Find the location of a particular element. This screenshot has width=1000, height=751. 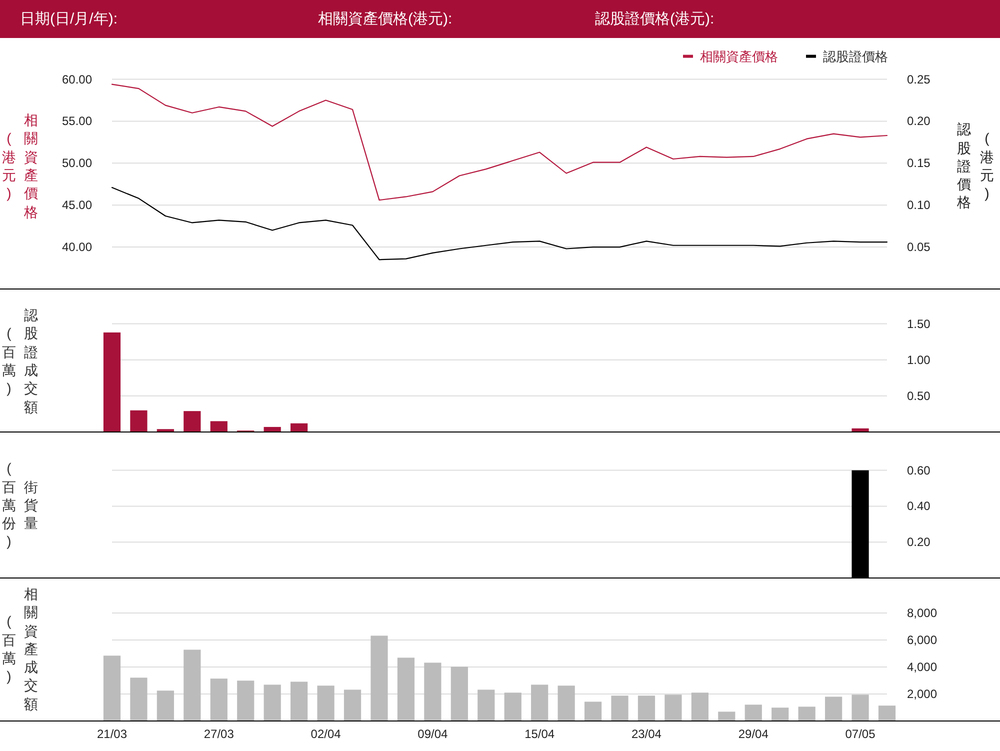

y2-tick-label: 0.10 is located at coordinates (919, 205).